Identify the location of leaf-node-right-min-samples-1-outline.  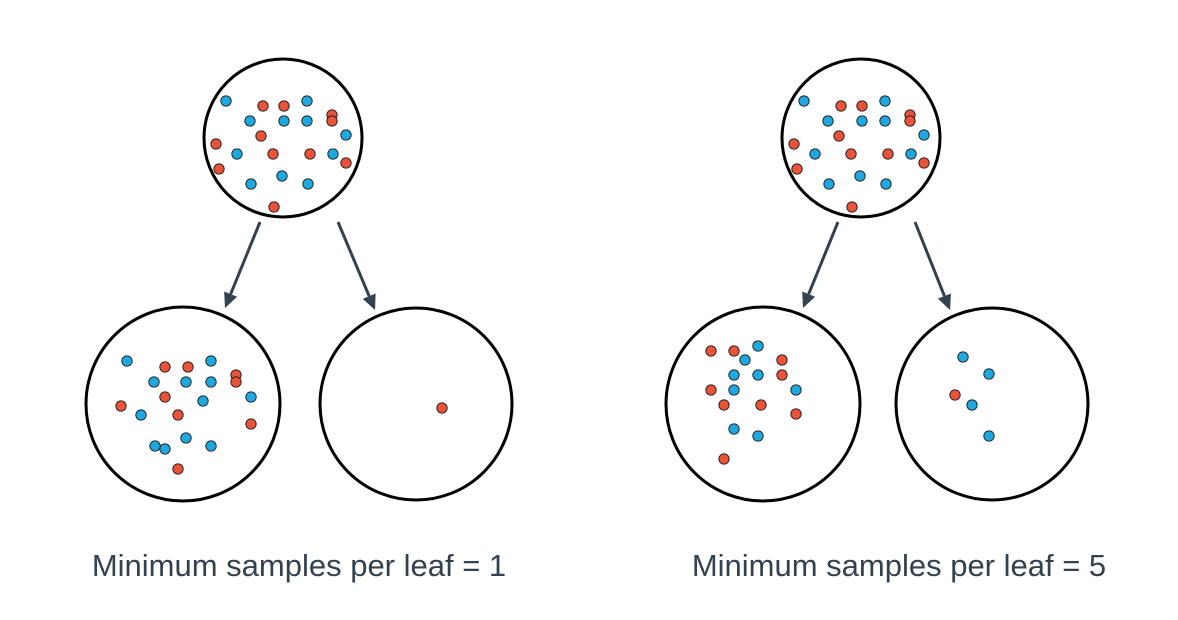
(416, 404).